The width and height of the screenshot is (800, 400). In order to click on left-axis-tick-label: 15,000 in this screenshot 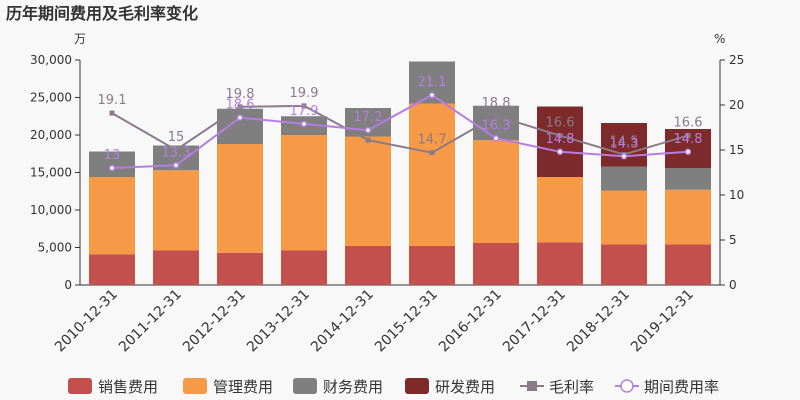, I will do `click(51, 173)`.